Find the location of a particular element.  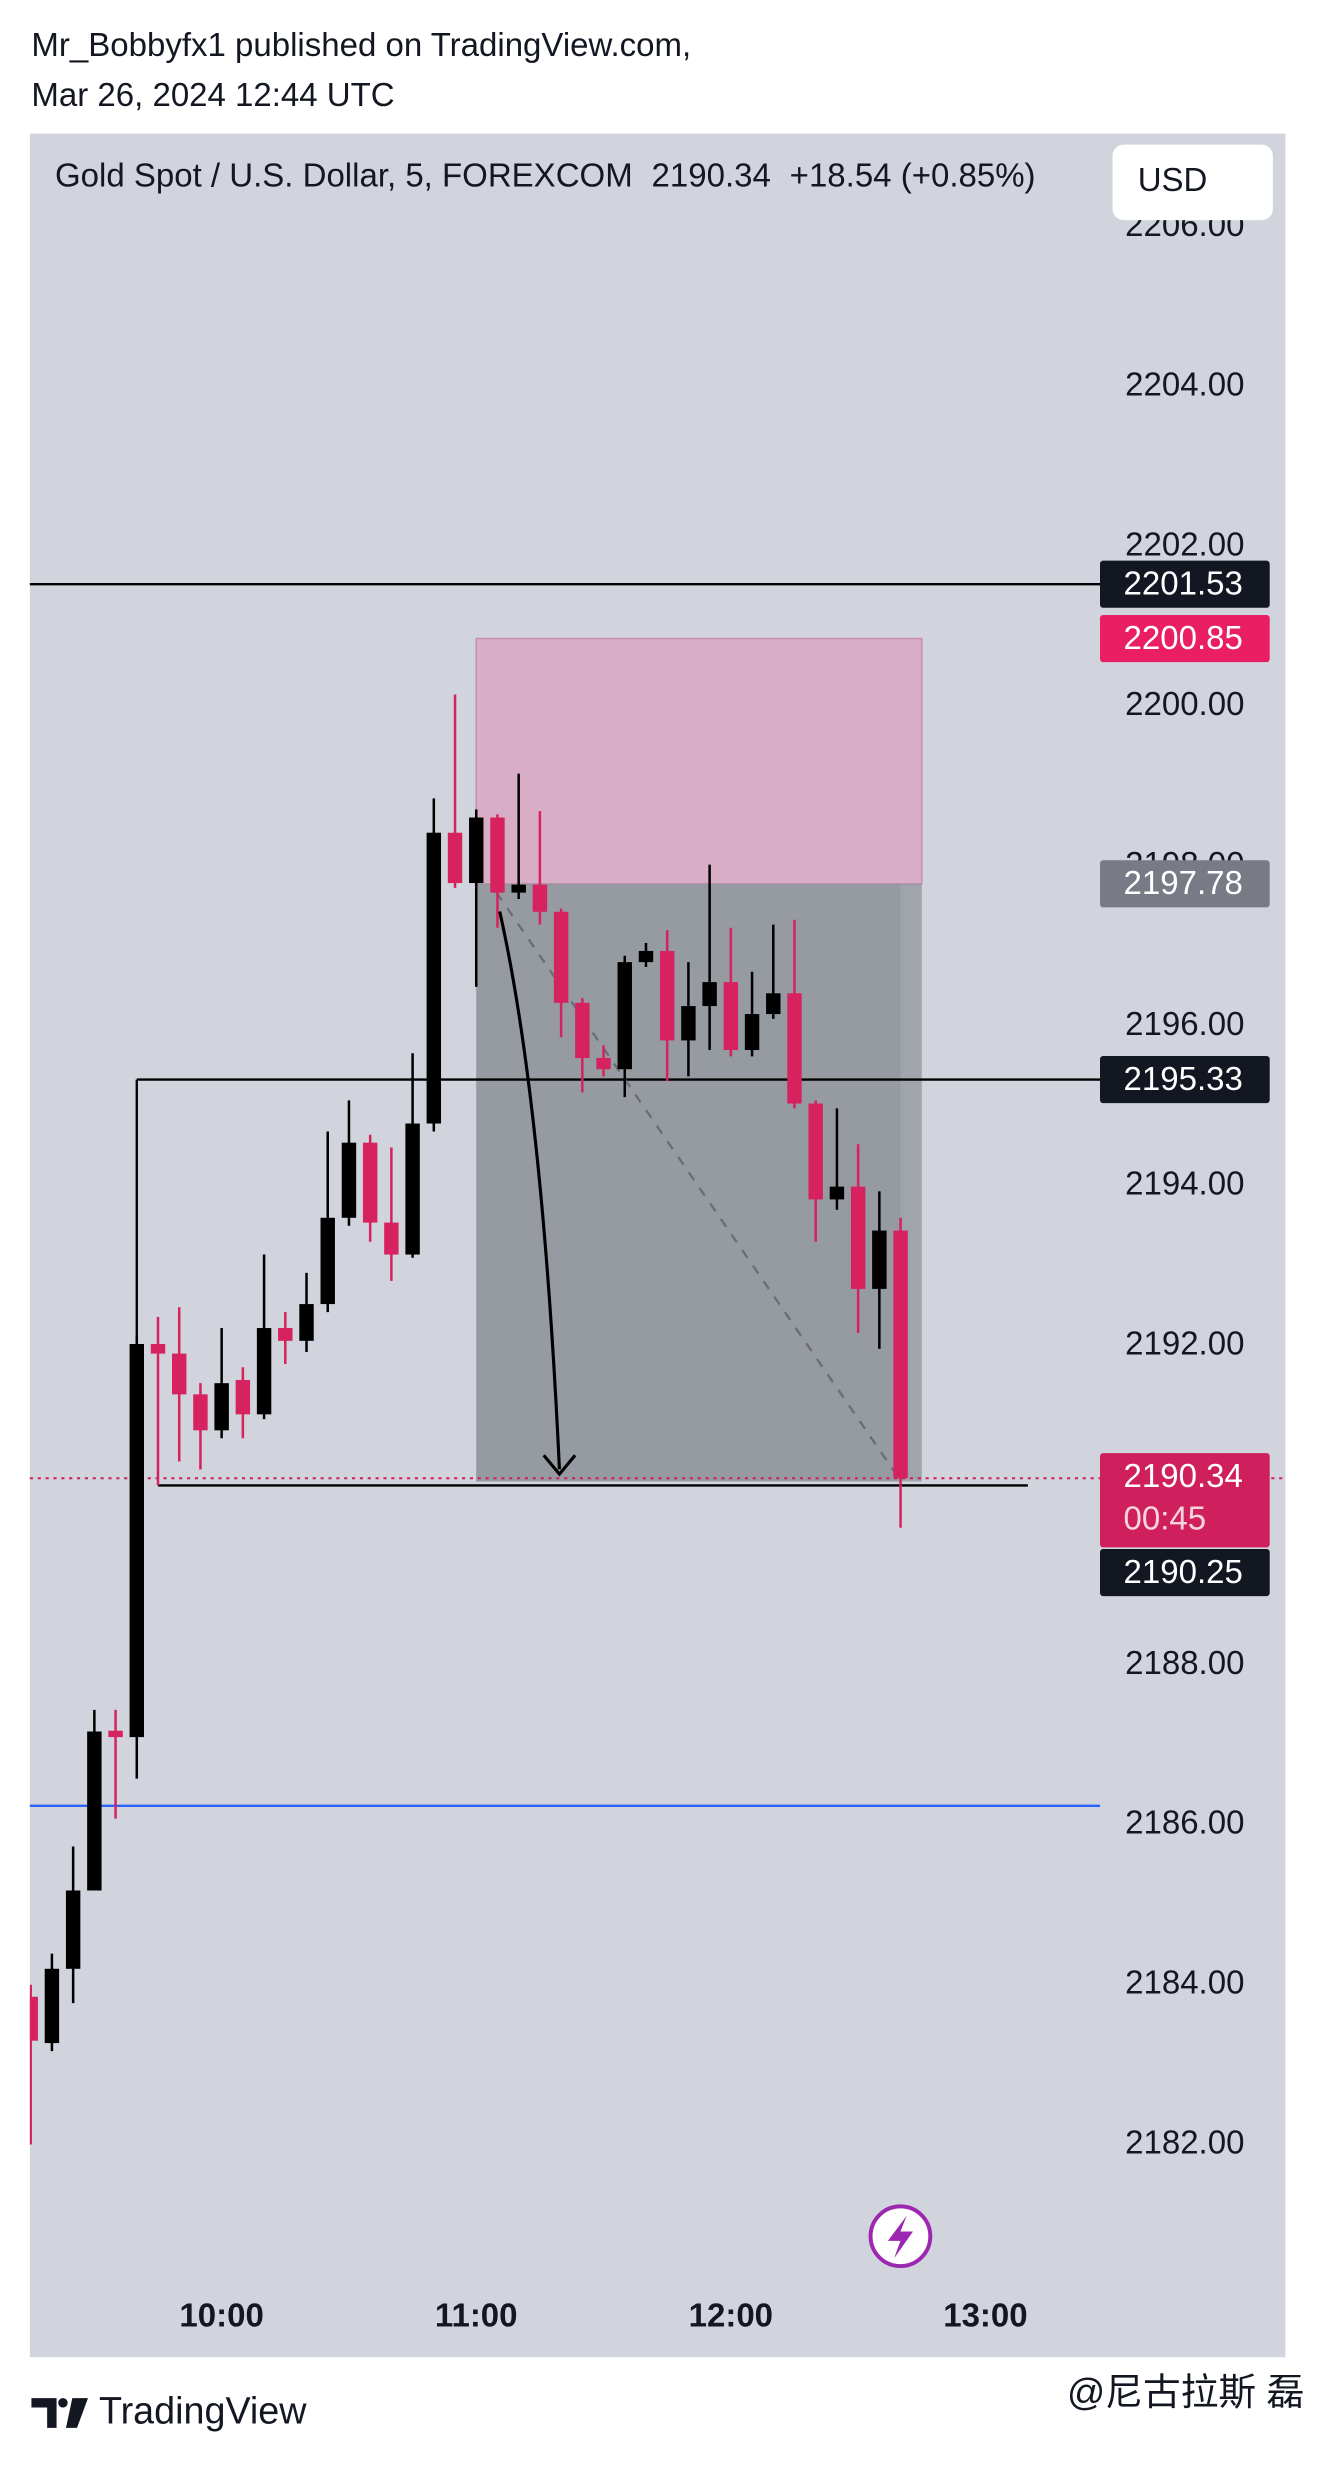

publish-date: Mar 26, 2024 12:44 UTC is located at coordinates (212, 94).